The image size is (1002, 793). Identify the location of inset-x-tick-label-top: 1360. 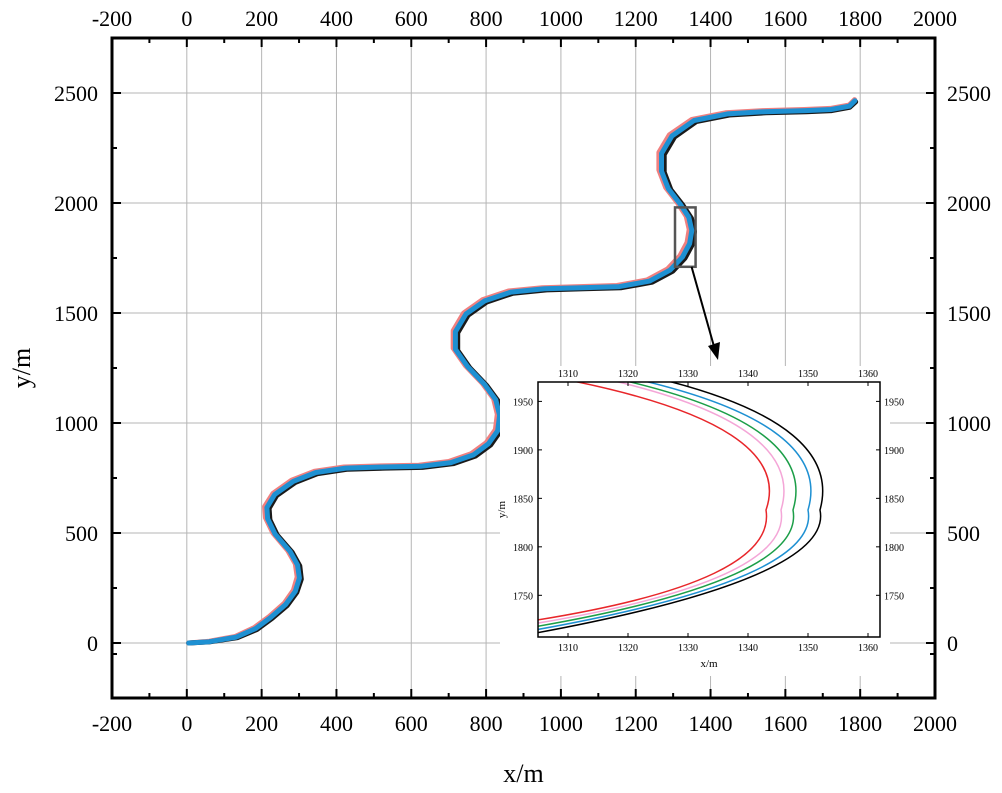
(868, 374).